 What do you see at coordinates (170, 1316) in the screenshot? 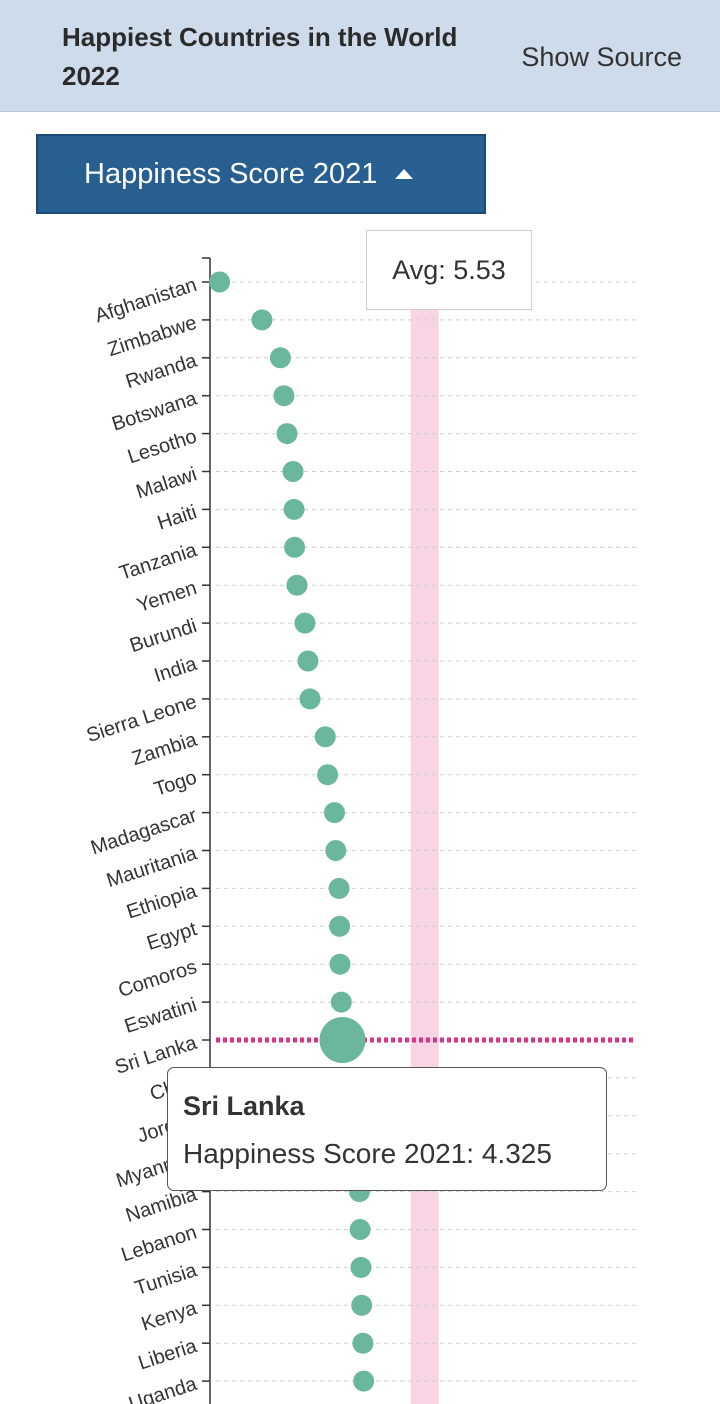
I see `y-tick-label: Kenya` at bounding box center [170, 1316].